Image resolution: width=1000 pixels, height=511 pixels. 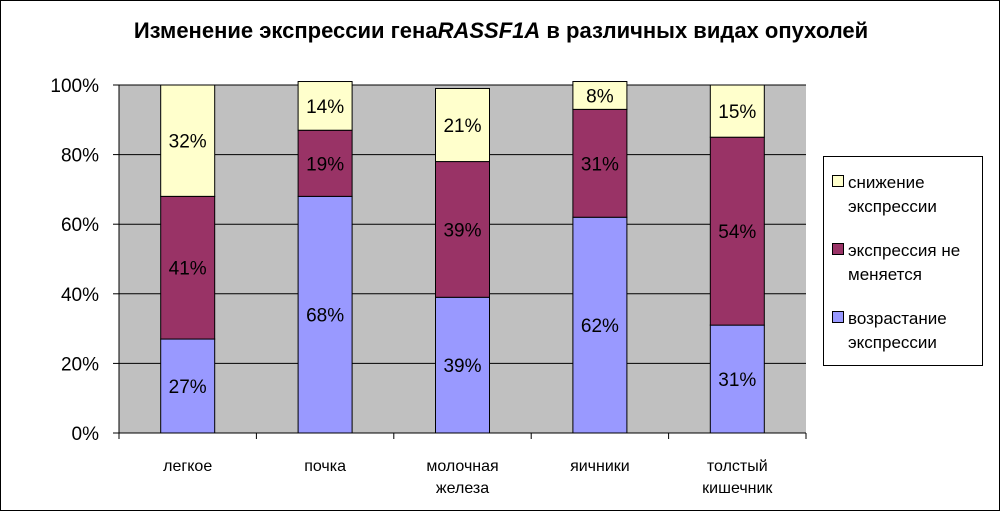 I want to click on data-label: 68%, so click(x=325, y=316).